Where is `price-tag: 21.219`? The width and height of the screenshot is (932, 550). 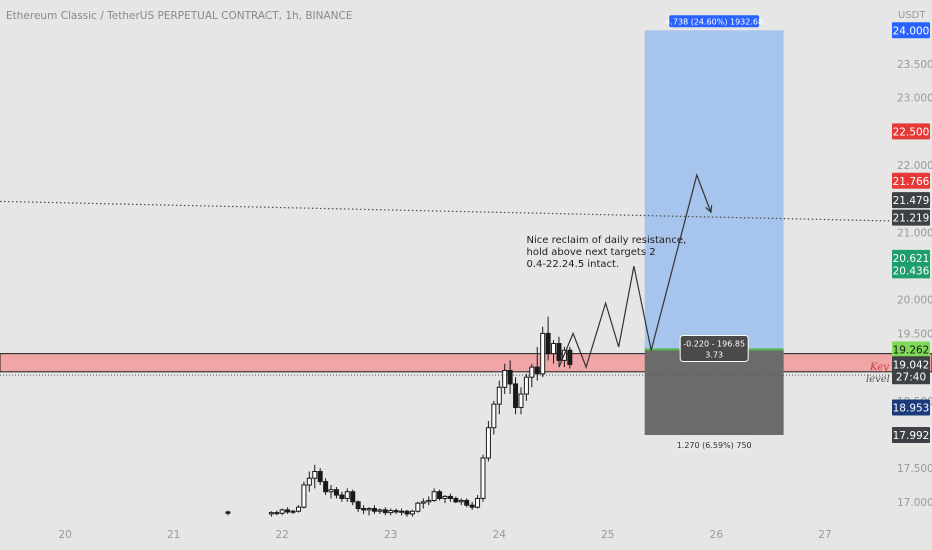 price-tag: 21.219 is located at coordinates (911, 217).